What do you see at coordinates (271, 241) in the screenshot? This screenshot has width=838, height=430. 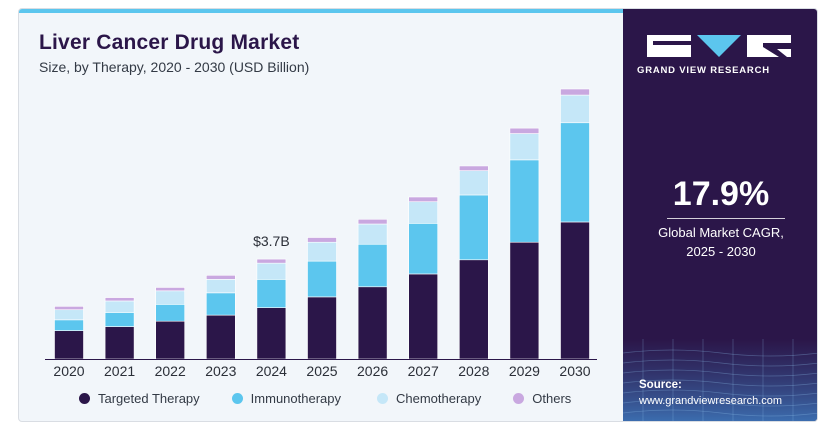 I see `annotation-2024: $3.7B` at bounding box center [271, 241].